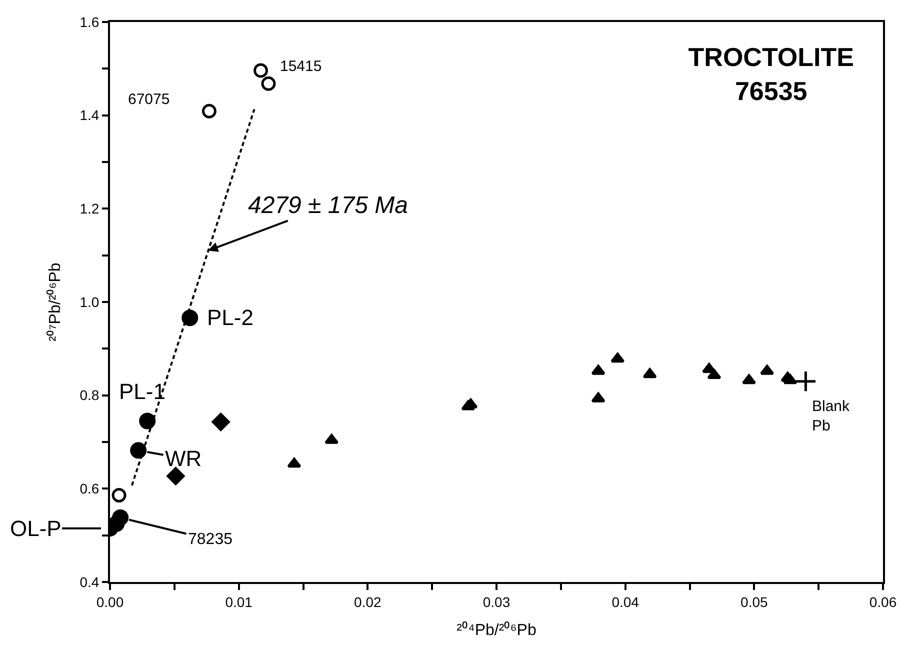  What do you see at coordinates (90, 302) in the screenshot?
I see `y-tick-label: 1.0` at bounding box center [90, 302].